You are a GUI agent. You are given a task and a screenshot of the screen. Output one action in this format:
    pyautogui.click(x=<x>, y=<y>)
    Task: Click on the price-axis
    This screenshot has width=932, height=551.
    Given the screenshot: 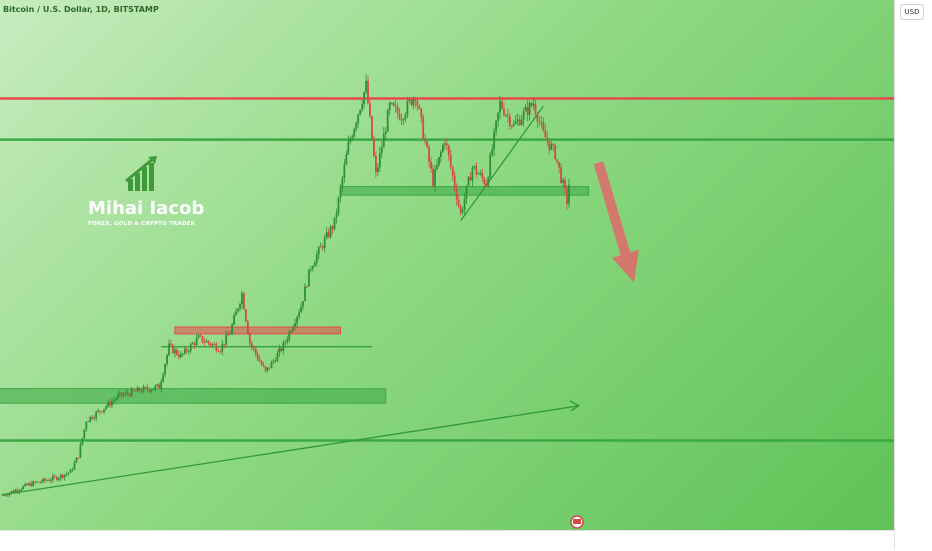 What is the action you would take?
    pyautogui.click(x=913, y=275)
    